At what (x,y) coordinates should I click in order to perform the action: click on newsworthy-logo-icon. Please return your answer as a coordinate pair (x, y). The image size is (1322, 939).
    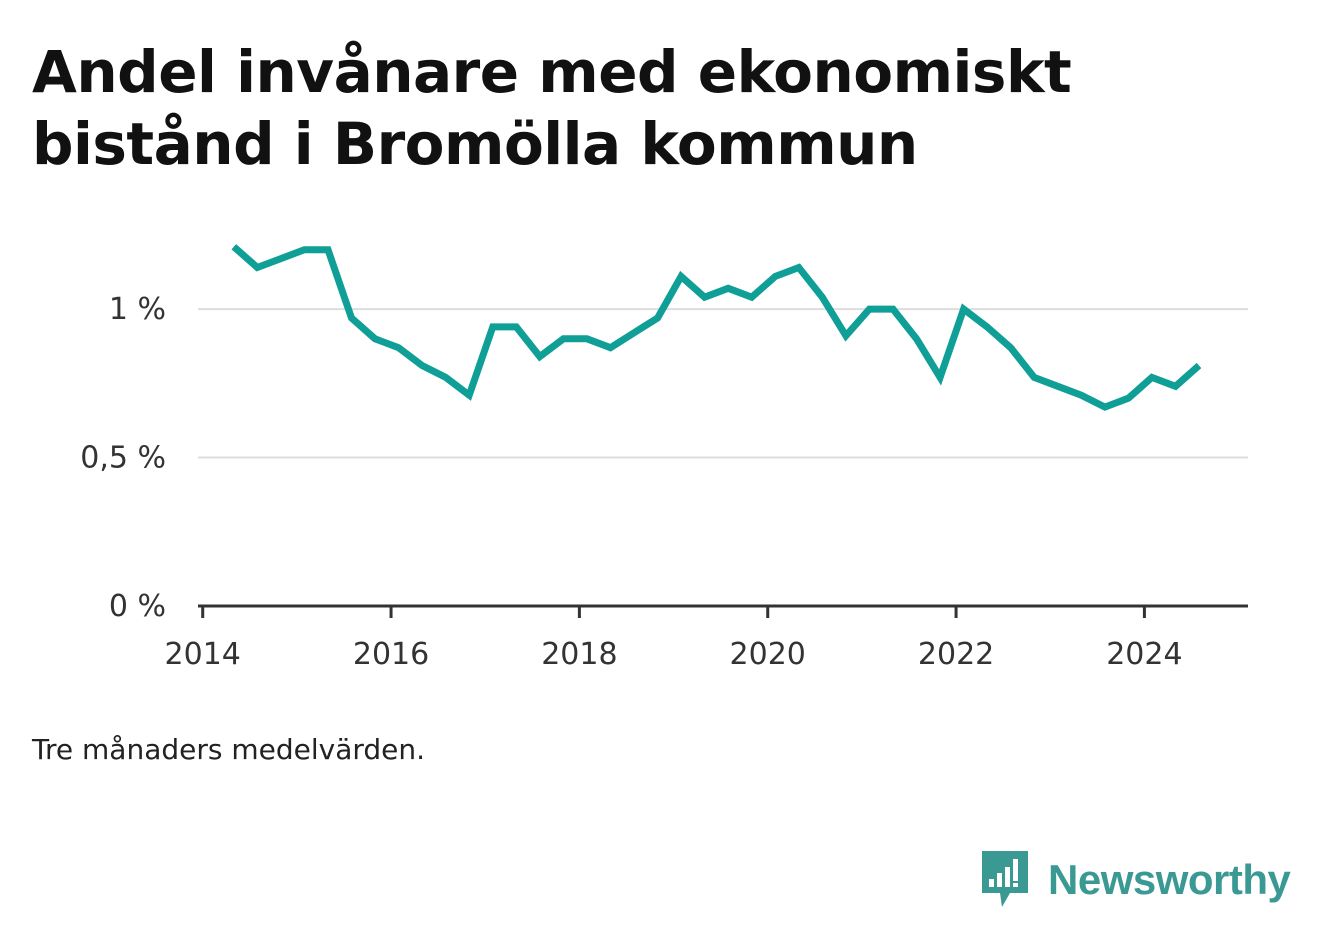
    Looking at the image, I should click on (1005, 879).